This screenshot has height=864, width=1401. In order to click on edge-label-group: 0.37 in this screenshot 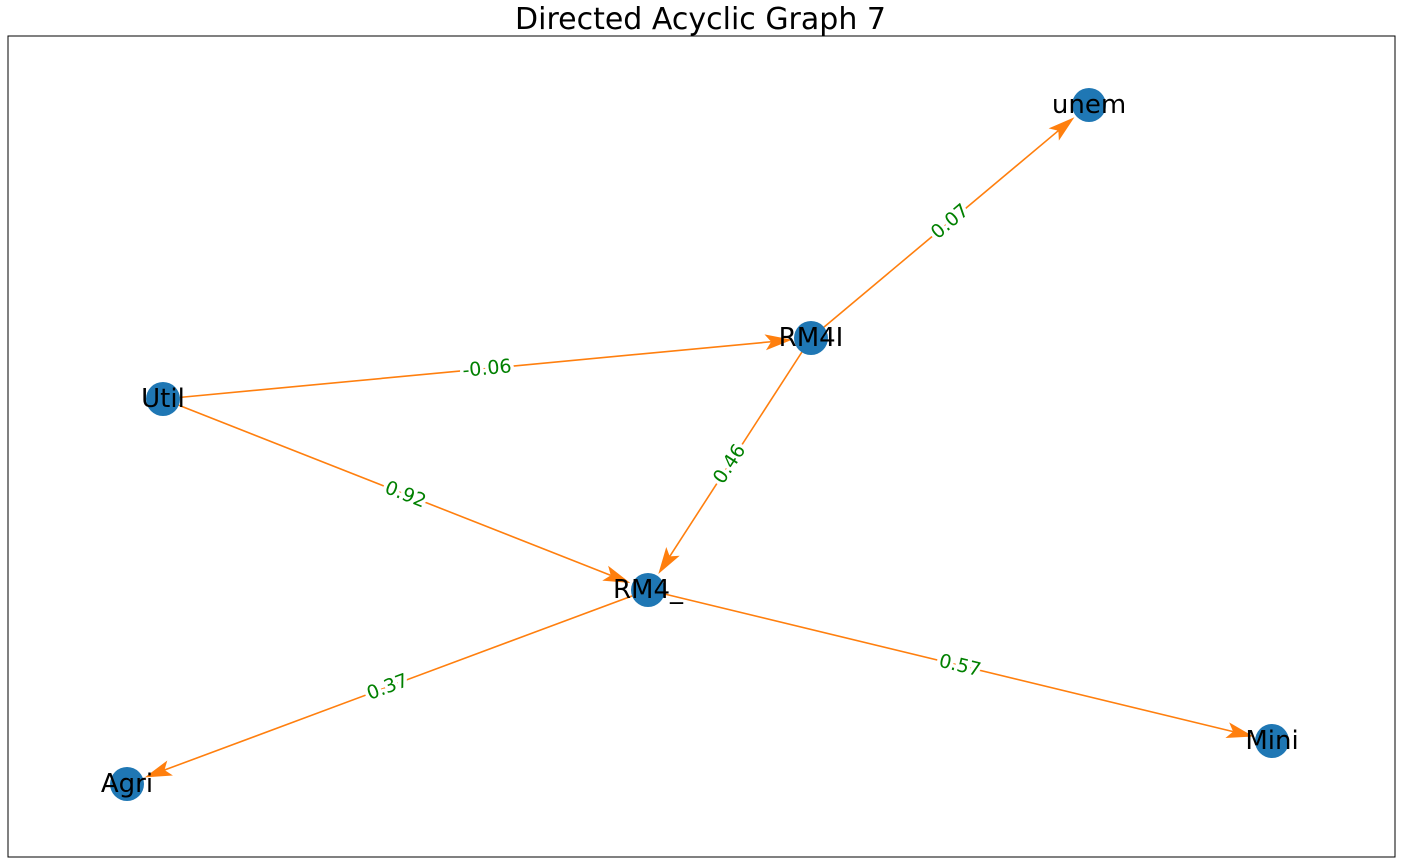, I will do `click(387, 687)`.